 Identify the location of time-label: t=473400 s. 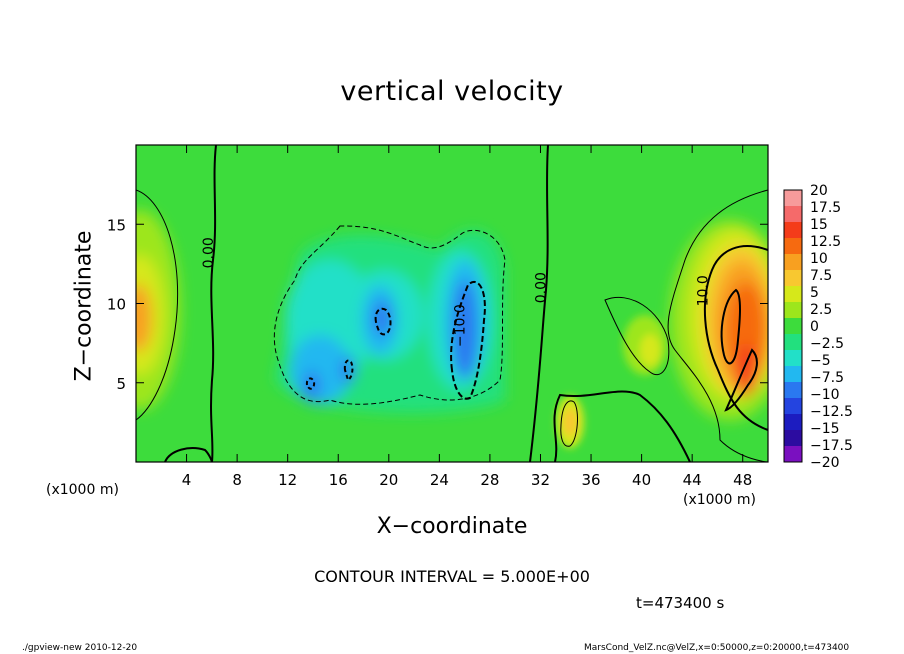
(680, 603).